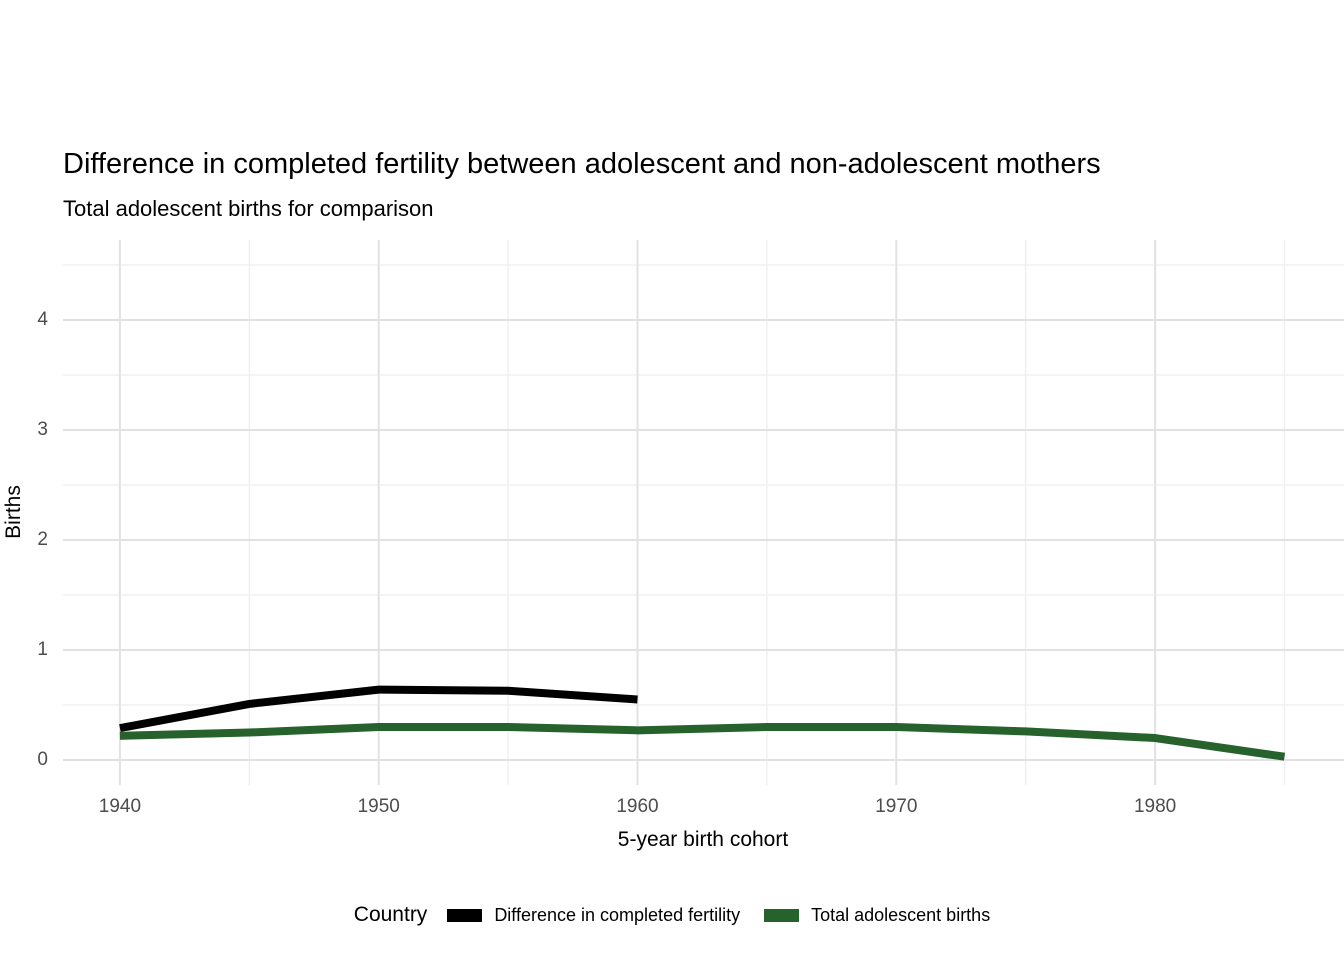 The width and height of the screenshot is (1344, 960). Describe the element at coordinates (703, 839) in the screenshot. I see `x-axis-title: 5-year birth cohort` at that location.